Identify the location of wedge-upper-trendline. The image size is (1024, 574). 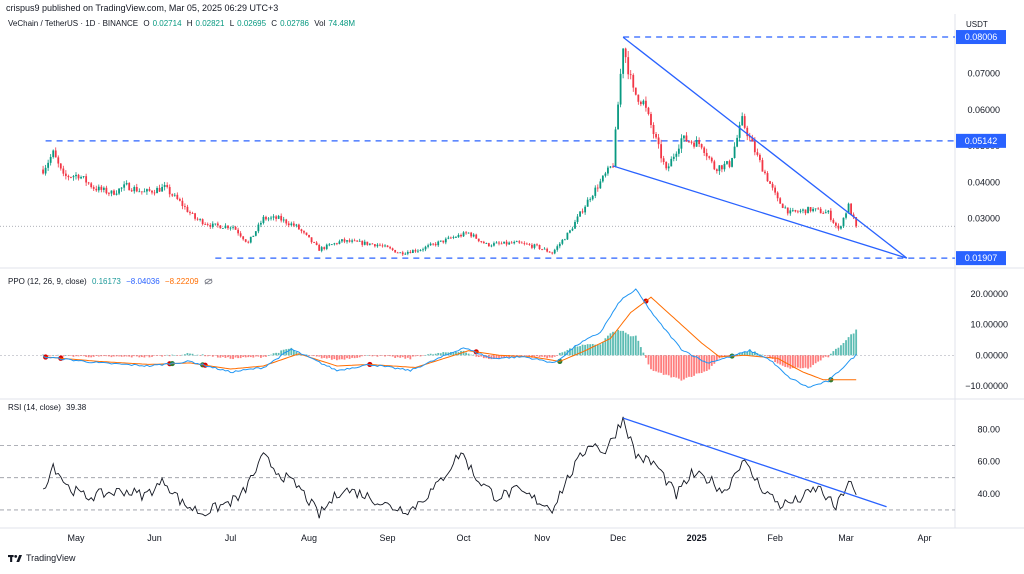
(765, 147).